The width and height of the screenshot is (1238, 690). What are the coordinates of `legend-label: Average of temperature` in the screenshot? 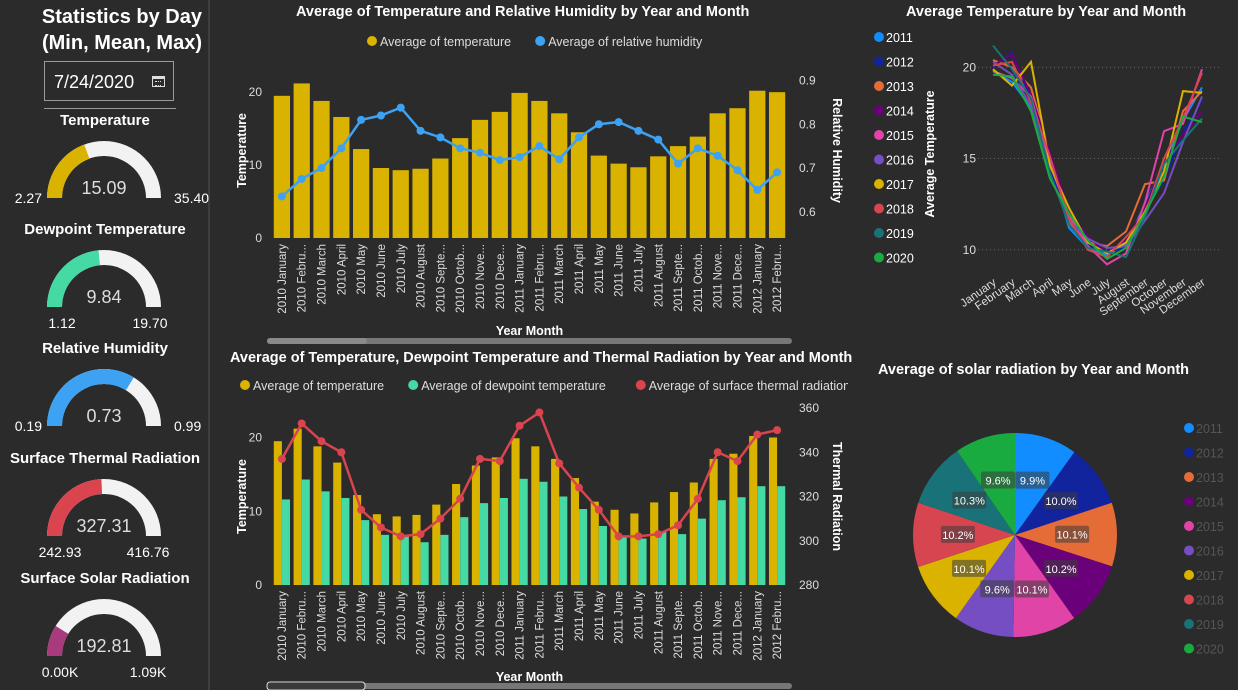 It's located at (445, 42).